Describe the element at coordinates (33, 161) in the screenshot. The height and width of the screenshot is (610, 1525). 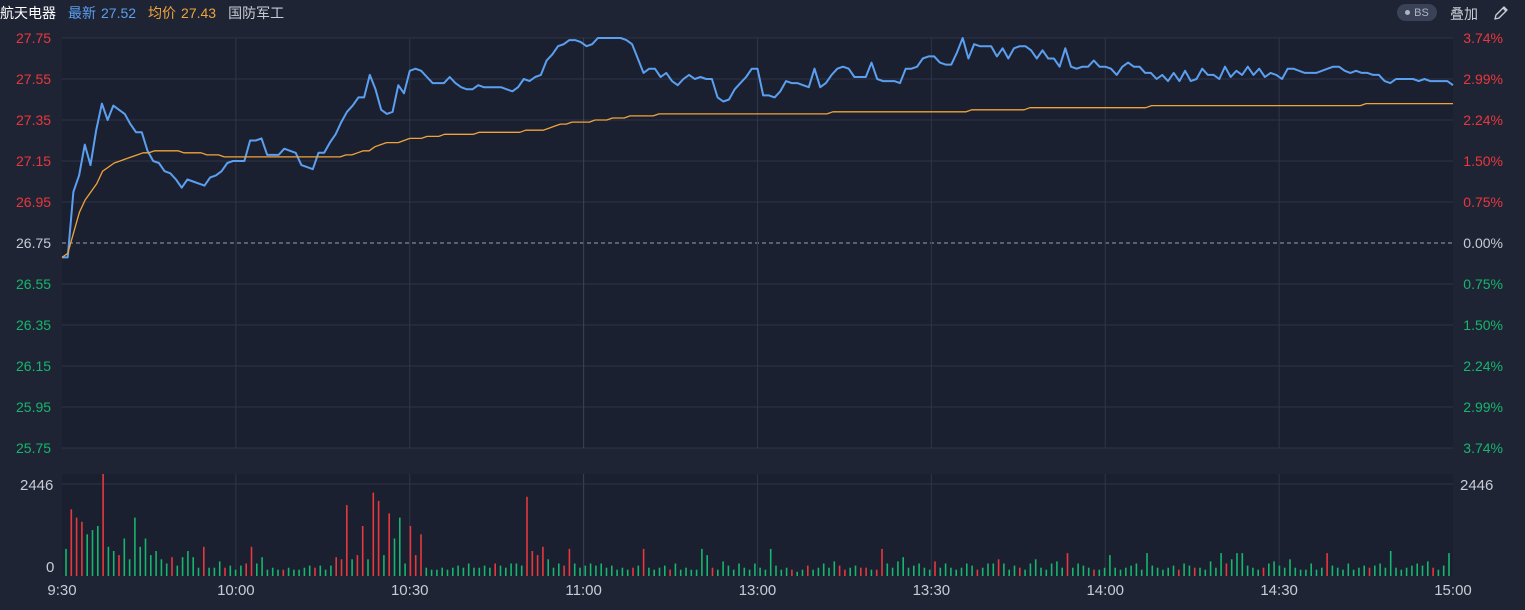
I see `price-tick-label: 27.15` at that location.